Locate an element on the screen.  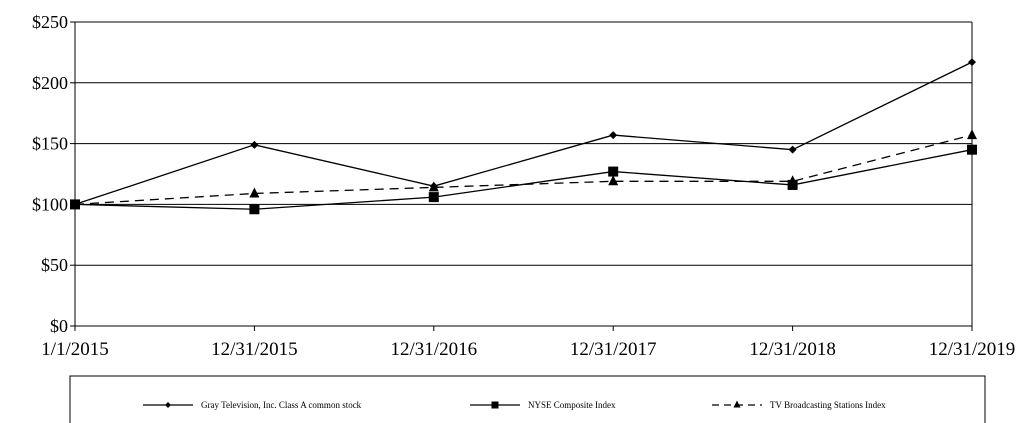
y-tick-label: $200 is located at coordinates (50, 83).